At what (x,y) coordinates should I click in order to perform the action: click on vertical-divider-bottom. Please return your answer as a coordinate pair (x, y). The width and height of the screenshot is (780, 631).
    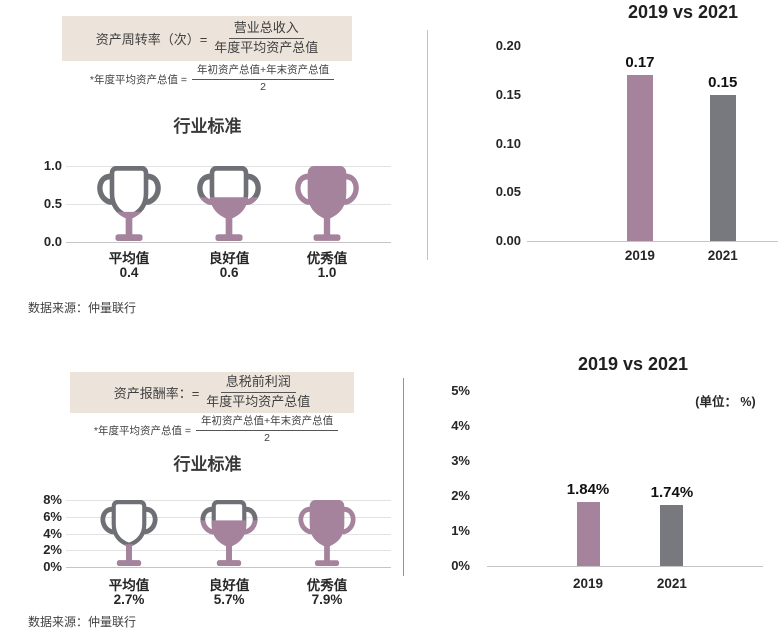
    Looking at the image, I should click on (403, 477).